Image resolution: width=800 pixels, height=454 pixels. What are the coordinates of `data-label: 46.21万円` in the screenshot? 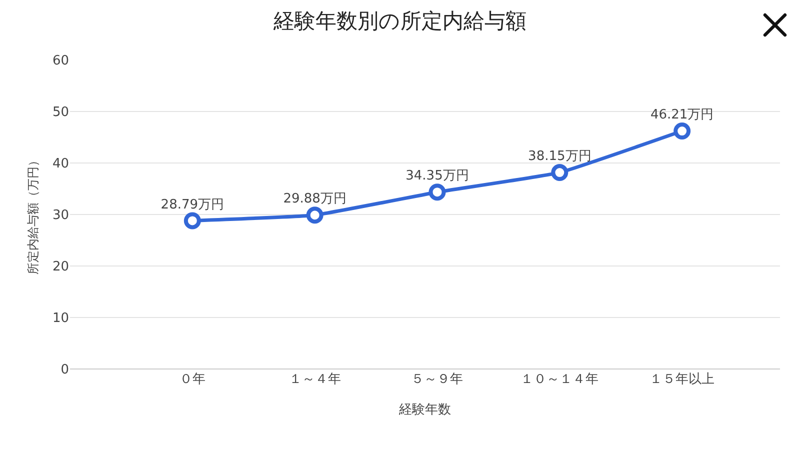 It's located at (682, 115).